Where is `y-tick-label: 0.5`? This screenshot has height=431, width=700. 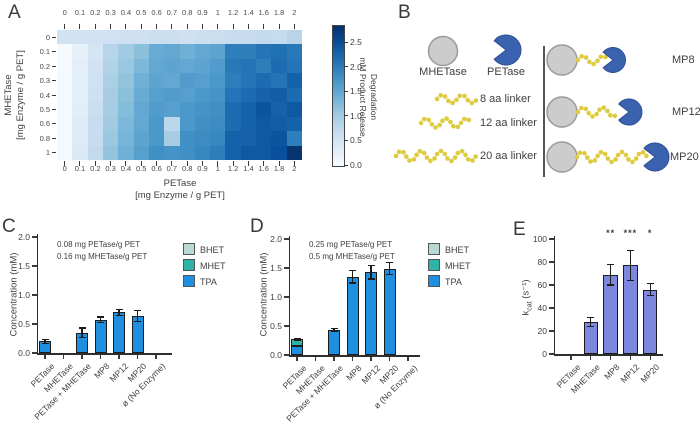 y-tick-label: 0.5 is located at coordinates (276, 326).